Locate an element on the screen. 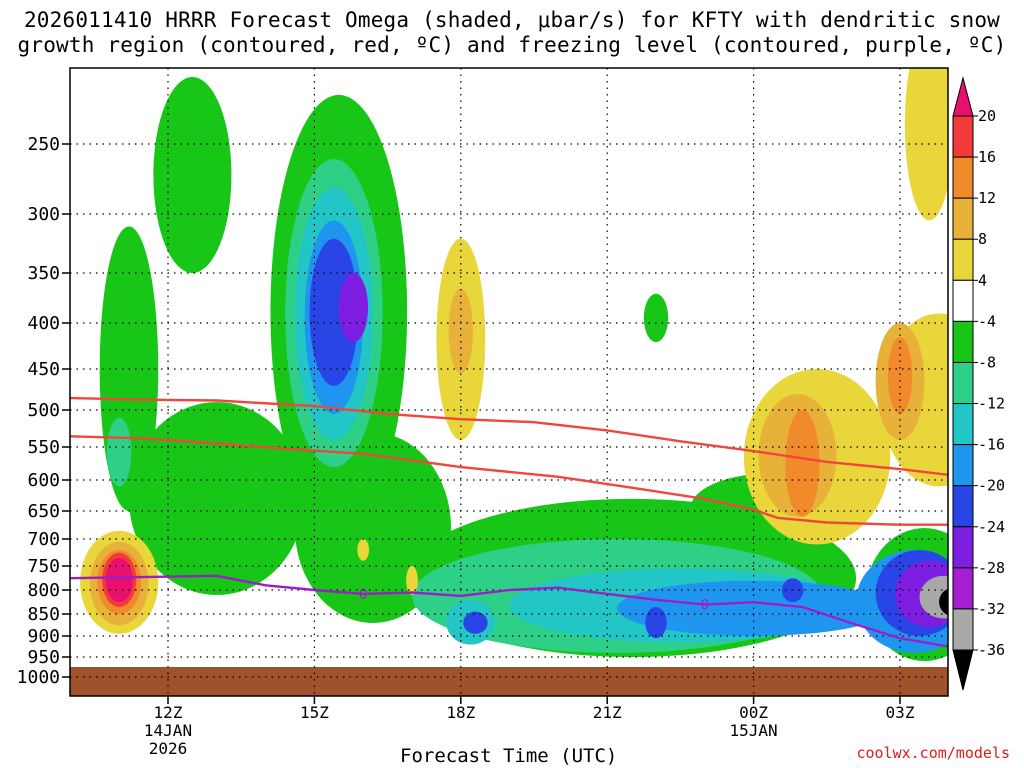 Image resolution: width=1024 pixels, height=768 pixels. y-tick-label: 800 is located at coordinates (43, 590).